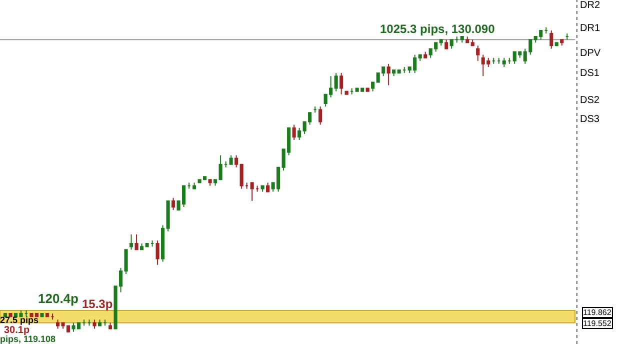  Describe the element at coordinates (590, 100) in the screenshot. I see `text: DS2` at that location.